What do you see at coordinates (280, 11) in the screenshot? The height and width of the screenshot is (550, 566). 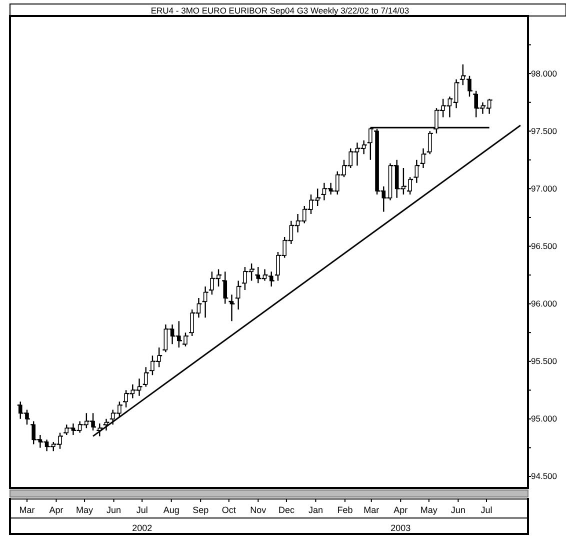 I see `chart-title: ERU4 - 3MO EURO EURIBOR Sep04 G3 Weekly 3/22/02 to 7/14/03` at bounding box center [280, 11].